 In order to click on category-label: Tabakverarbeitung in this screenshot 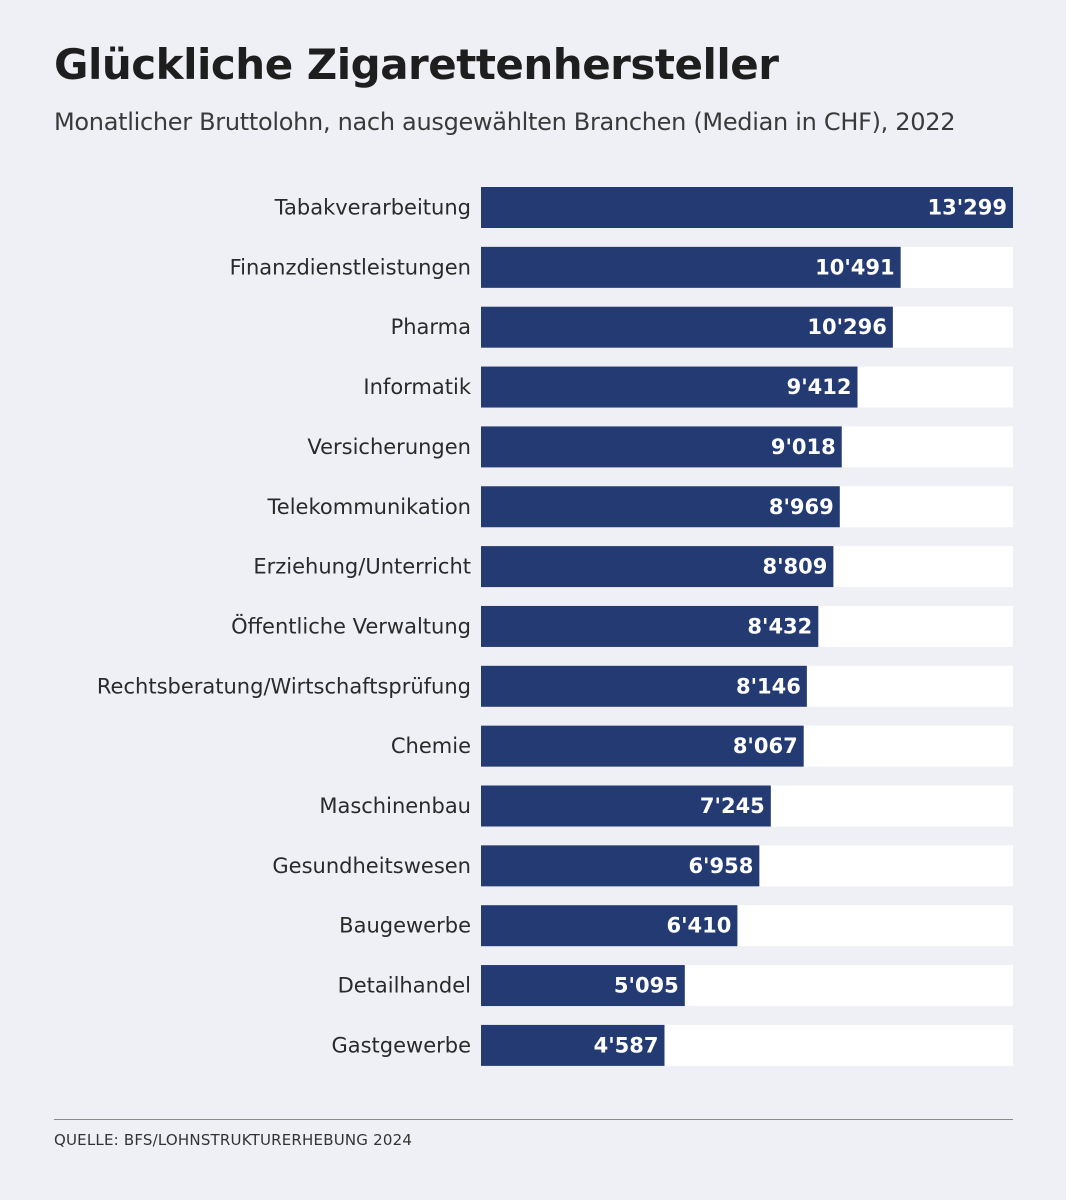, I will do `click(372, 208)`.